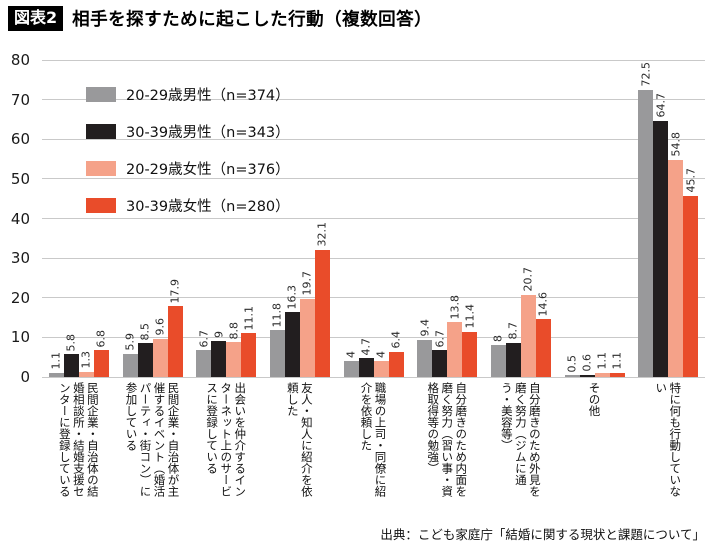 The height and width of the screenshot is (551, 710). Describe the element at coordinates (20, 258) in the screenshot. I see `ytick-label: 30` at that location.